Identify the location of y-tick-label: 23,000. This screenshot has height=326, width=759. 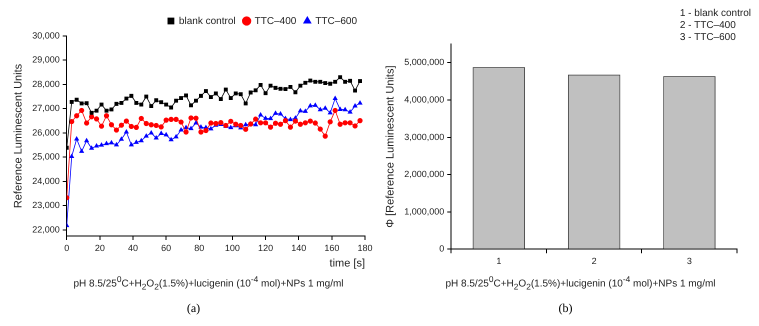
(46, 205).